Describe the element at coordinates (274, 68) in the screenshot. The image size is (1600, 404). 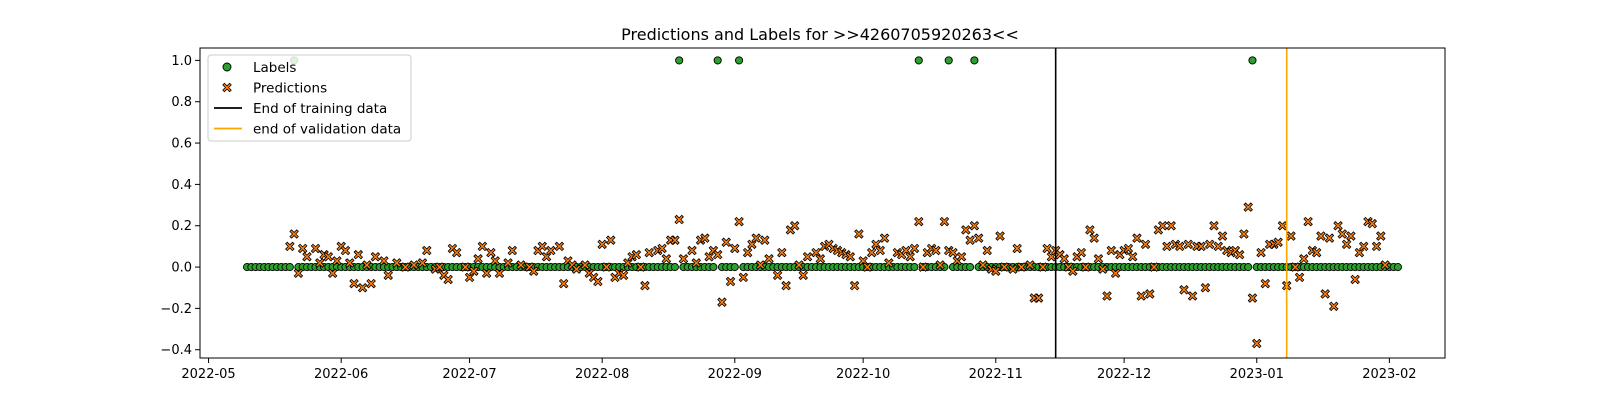
I see `legend-label: Labels` at that location.